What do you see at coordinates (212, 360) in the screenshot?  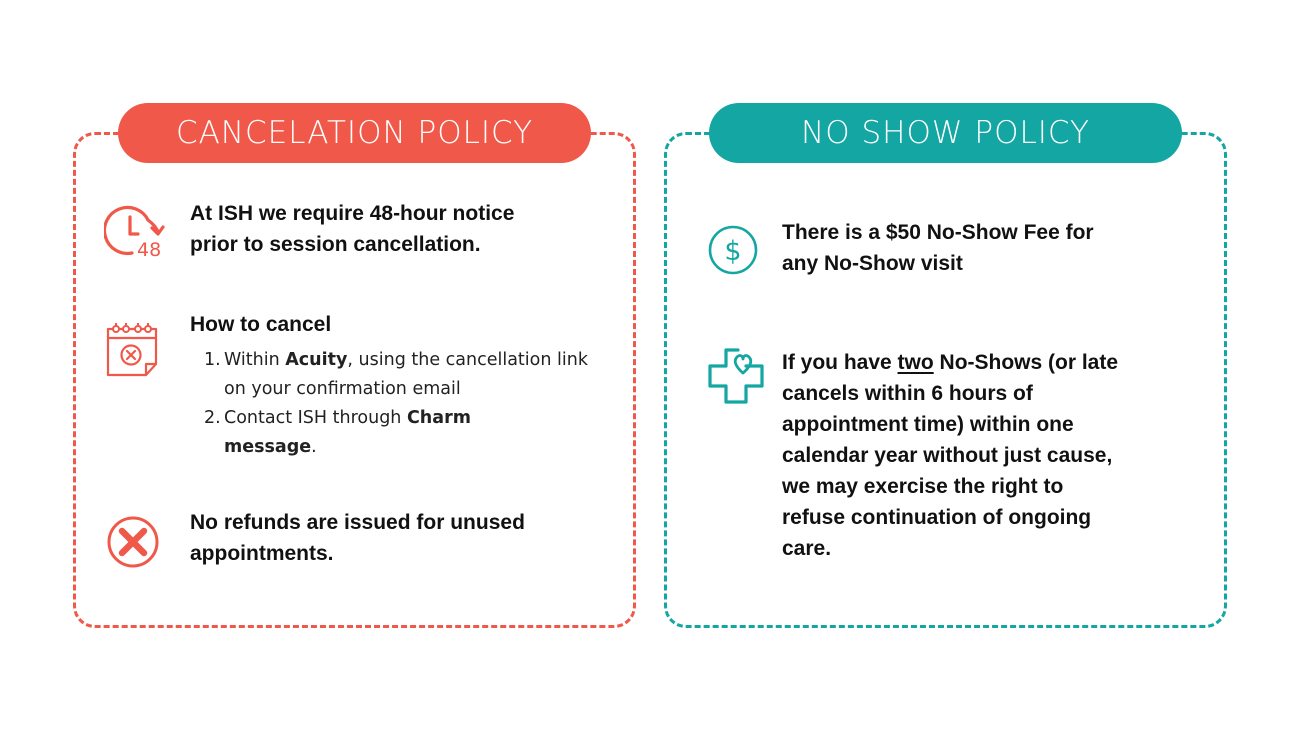 I see `step-number: 1.` at bounding box center [212, 360].